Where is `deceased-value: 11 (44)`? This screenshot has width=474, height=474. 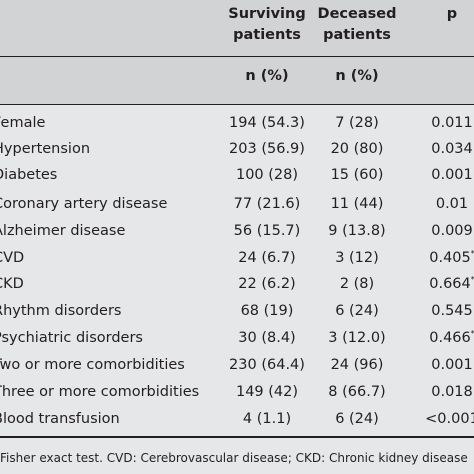
deceased-value: 11 (44) is located at coordinates (357, 204).